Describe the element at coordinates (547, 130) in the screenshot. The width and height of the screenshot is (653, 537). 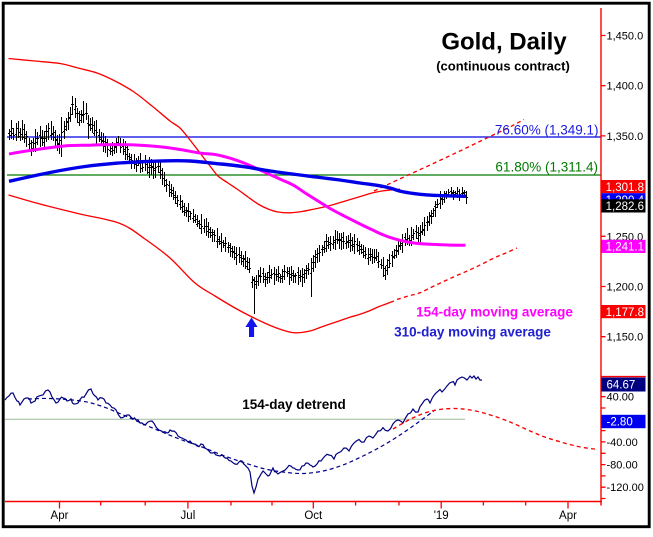
I see `svg-text: 76.60% (1,349.1)` at that location.